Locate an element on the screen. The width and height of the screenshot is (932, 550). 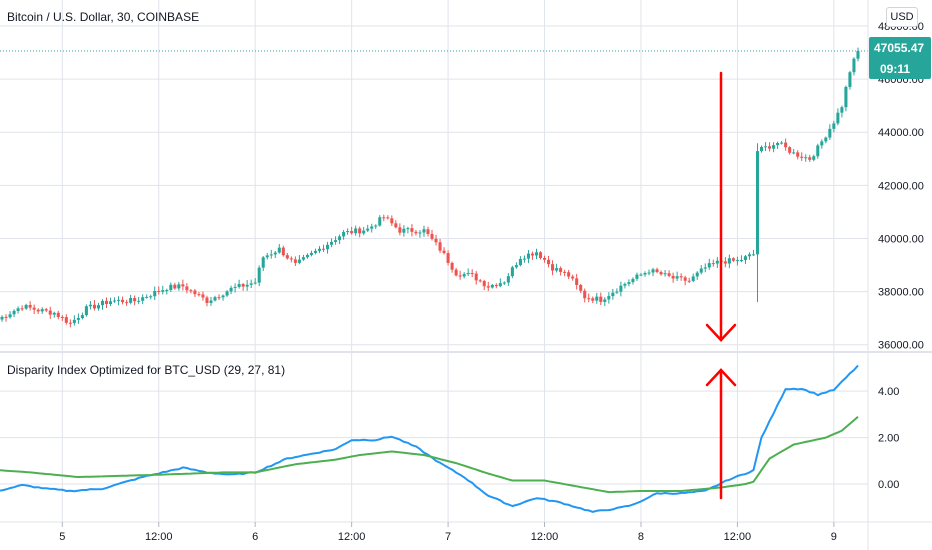
chart-title: Bitcoin / U.S. Dollar, 30, COINBASE is located at coordinates (103, 17).